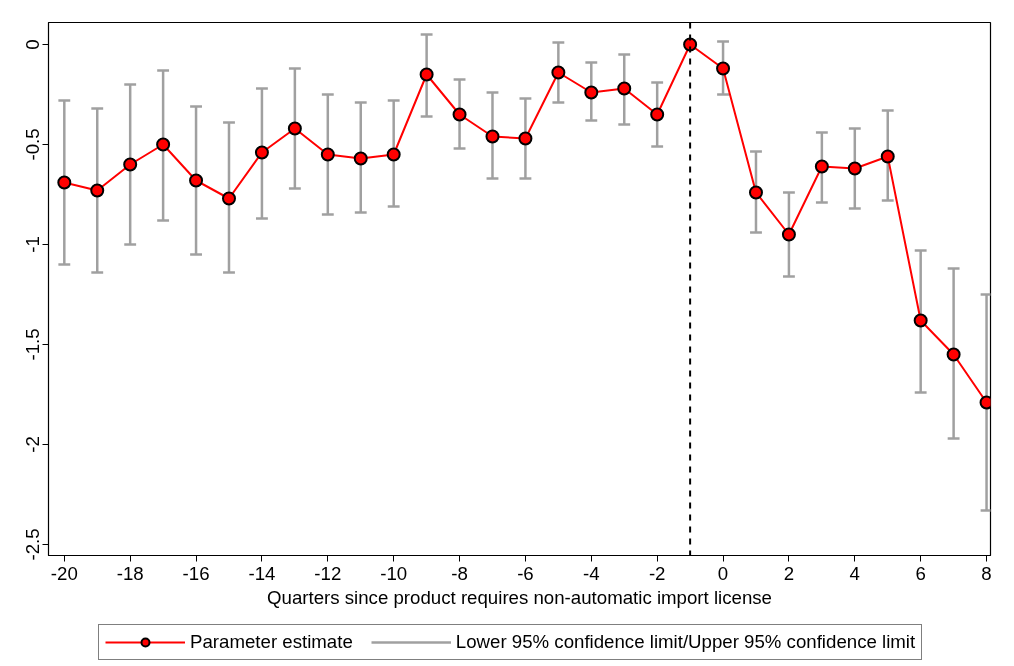 The image size is (1014, 666). I want to click on x-tick-label: -8, so click(459, 573).